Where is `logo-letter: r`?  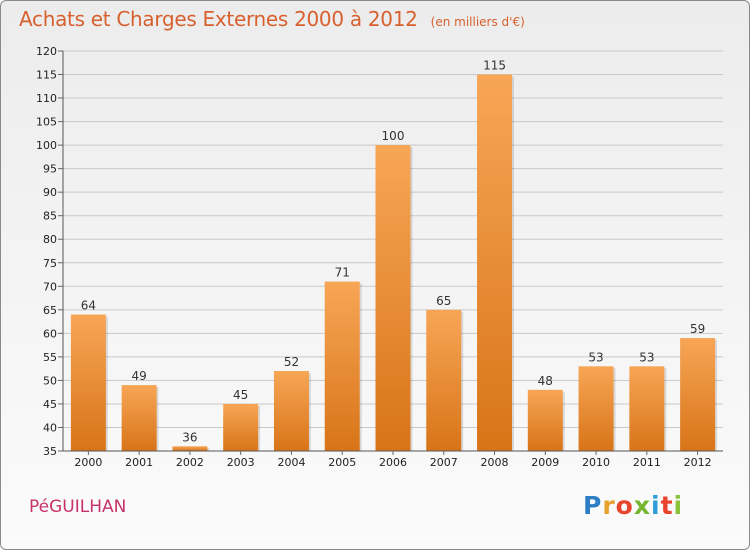 logo-letter: r is located at coordinates (609, 505).